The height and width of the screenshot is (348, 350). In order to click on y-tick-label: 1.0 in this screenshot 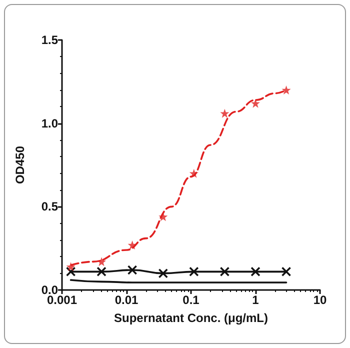, I will do `click(49, 123)`.